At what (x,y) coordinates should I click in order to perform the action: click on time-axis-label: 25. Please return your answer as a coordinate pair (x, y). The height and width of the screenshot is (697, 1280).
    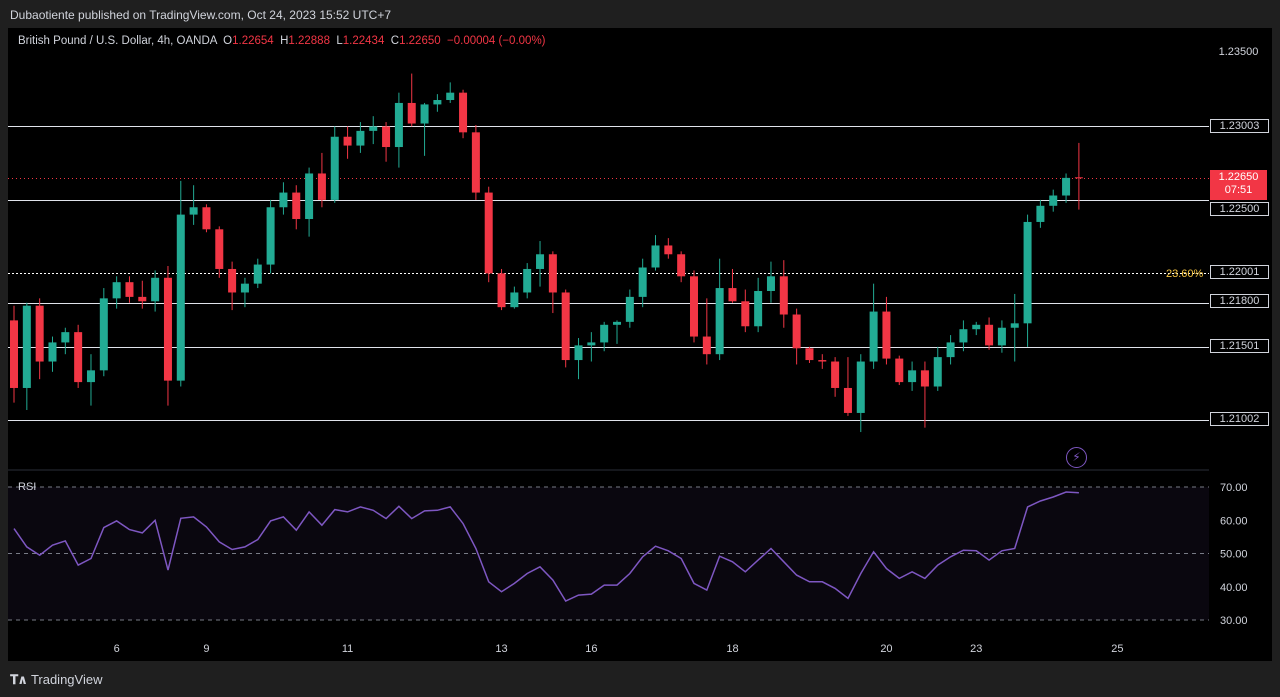
    Looking at the image, I should click on (1117, 649).